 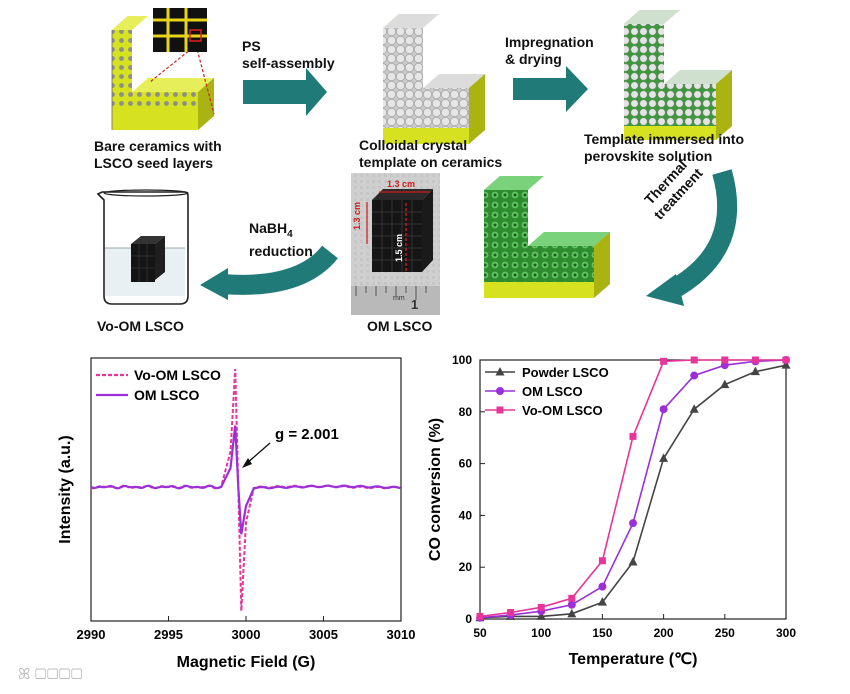 I want to click on x-tick-label: 150, so click(x=602, y=633).